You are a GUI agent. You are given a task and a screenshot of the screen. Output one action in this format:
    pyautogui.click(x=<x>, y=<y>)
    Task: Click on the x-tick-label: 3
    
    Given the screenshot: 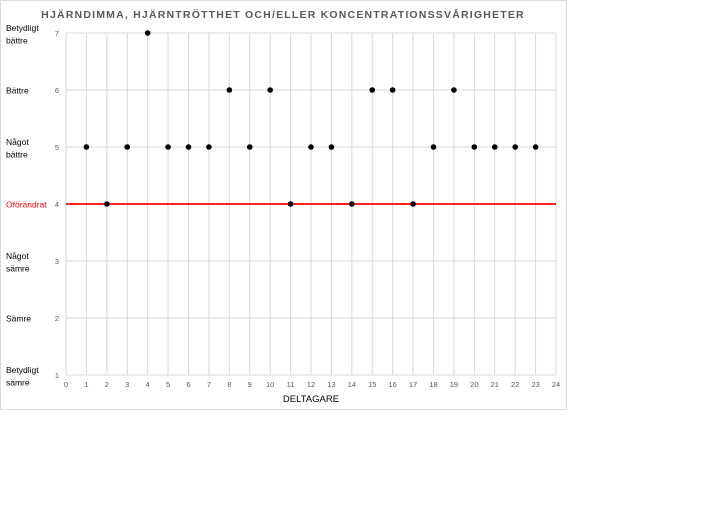 What is the action you would take?
    pyautogui.click(x=127, y=384)
    